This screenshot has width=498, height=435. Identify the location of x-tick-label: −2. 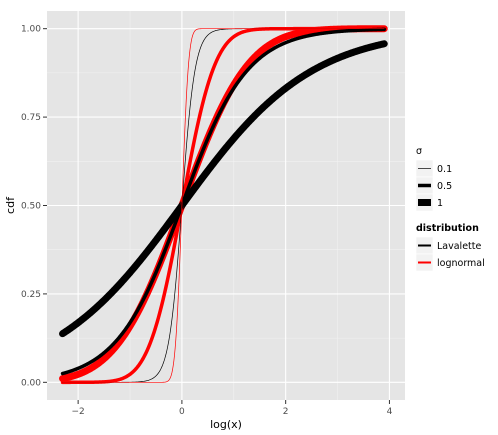
(77, 412).